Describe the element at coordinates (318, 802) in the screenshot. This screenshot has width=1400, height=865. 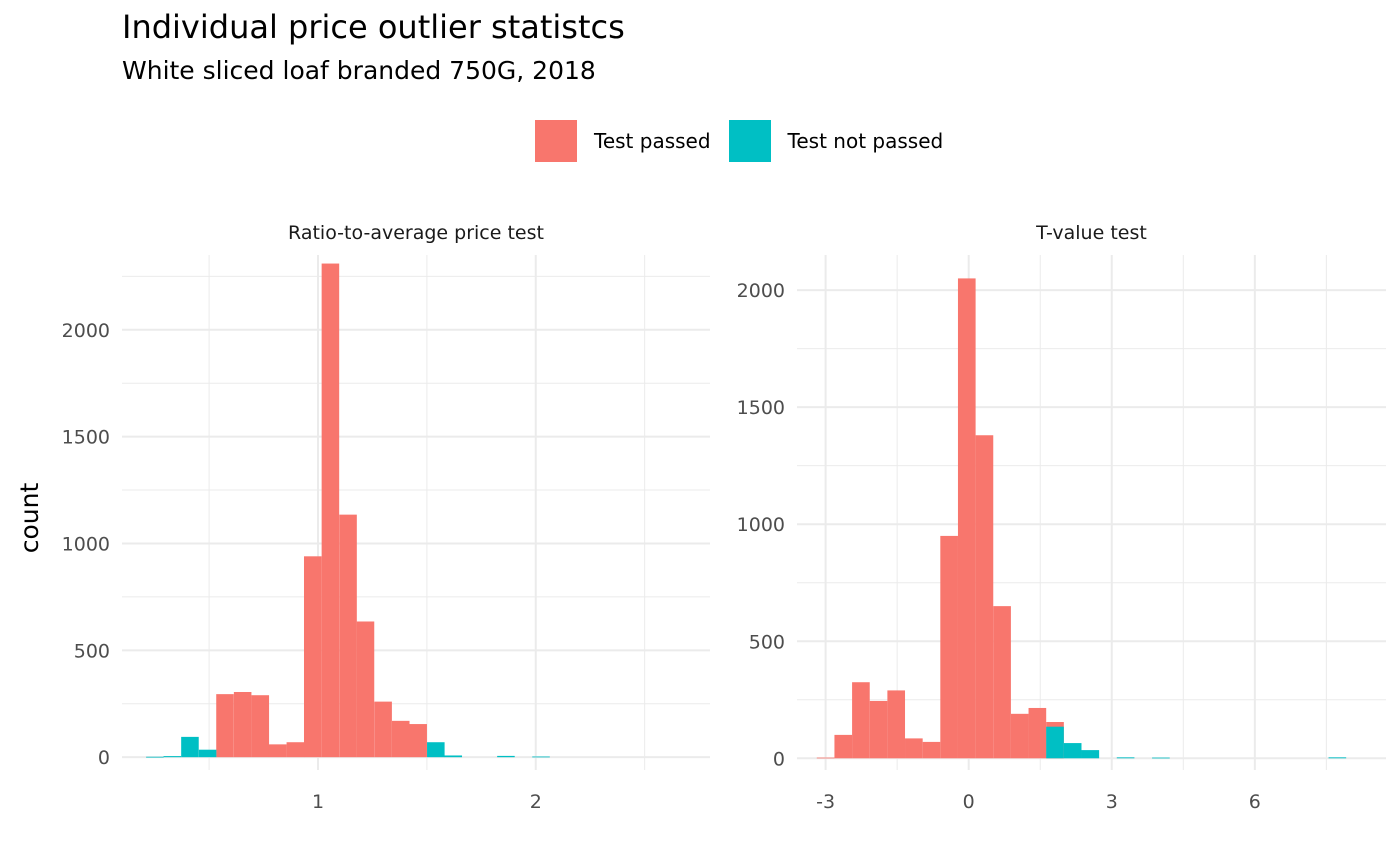
I see `x-tick-label: 1` at that location.